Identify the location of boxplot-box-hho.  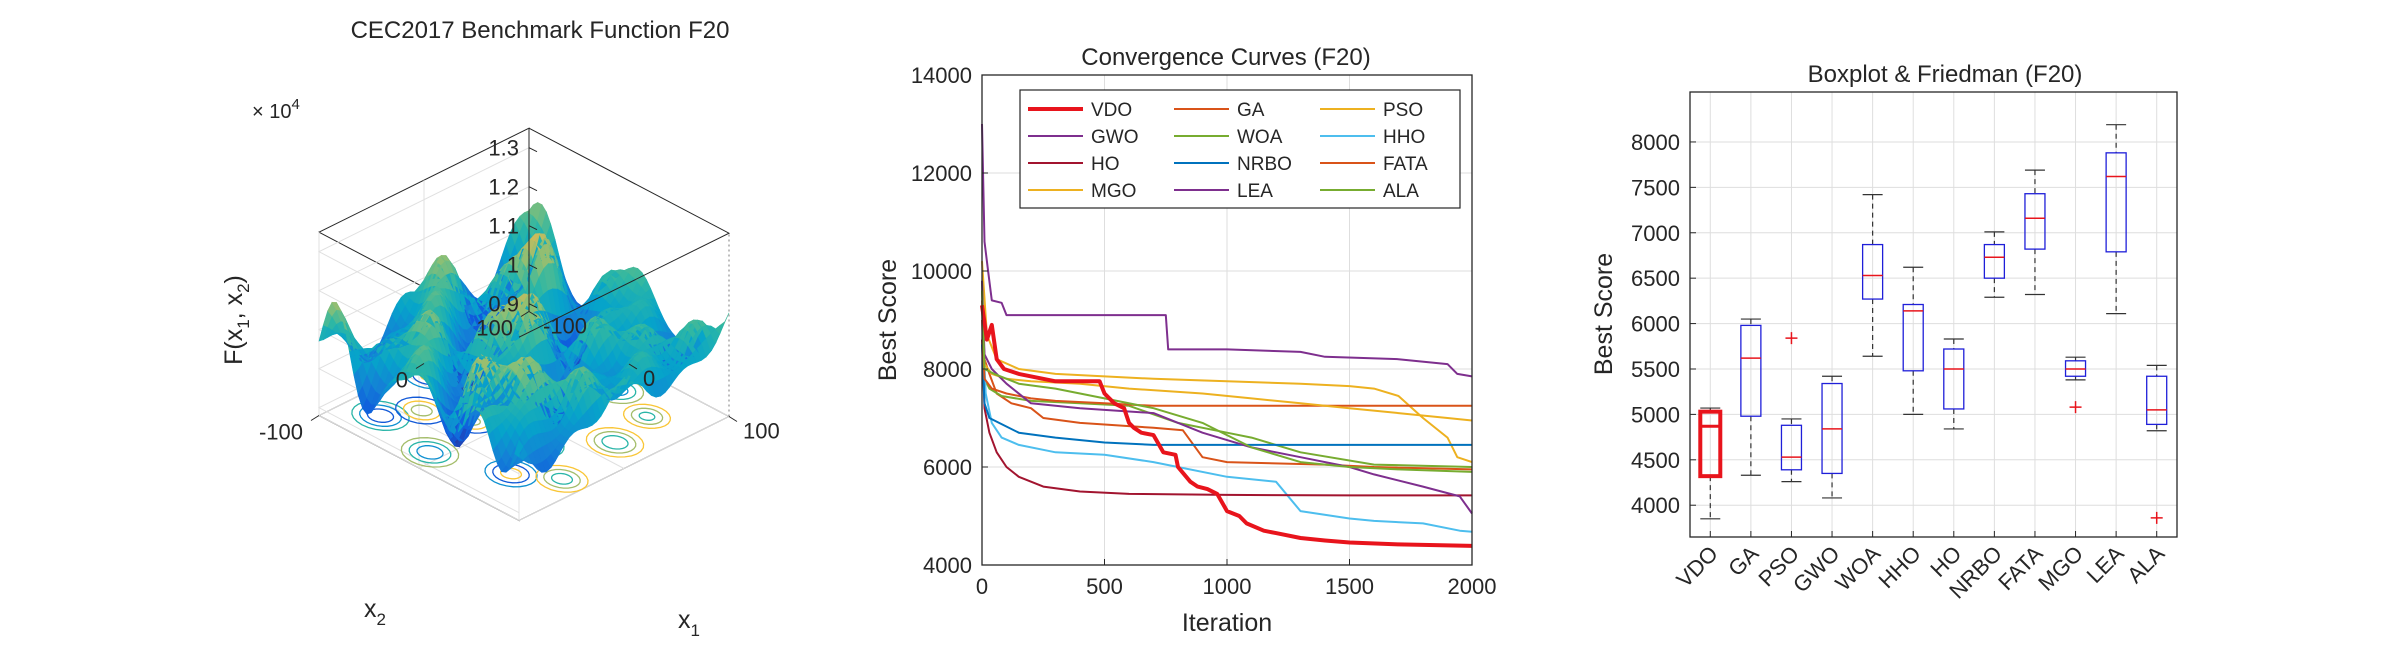
(1913, 340).